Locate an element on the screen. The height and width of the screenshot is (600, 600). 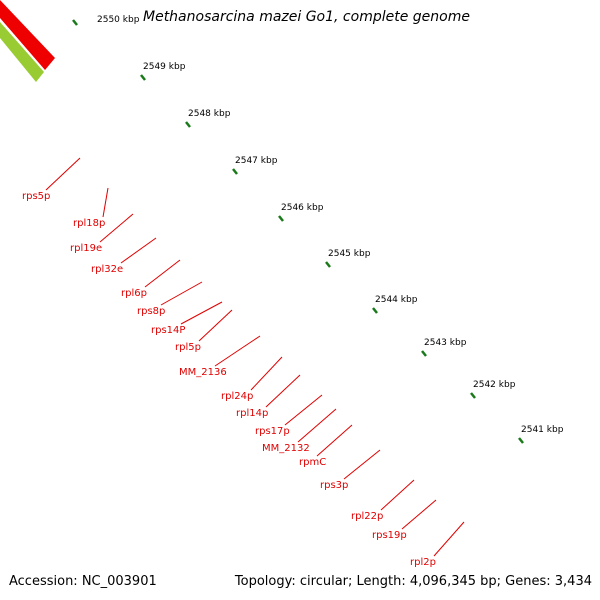
scale-tick: 2549 kbp is located at coordinates (163, 71).